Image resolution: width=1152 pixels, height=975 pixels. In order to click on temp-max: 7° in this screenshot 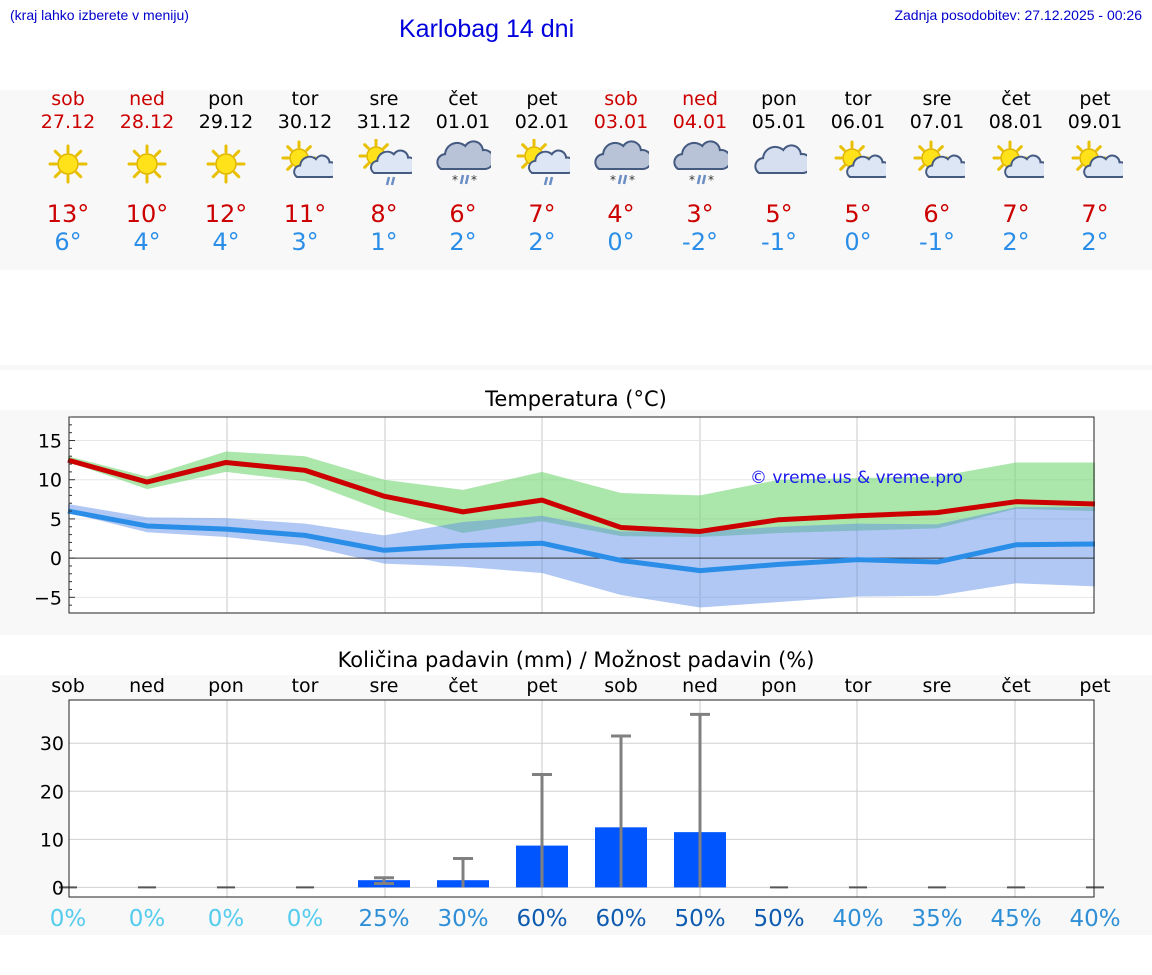, I will do `click(1095, 214)`.